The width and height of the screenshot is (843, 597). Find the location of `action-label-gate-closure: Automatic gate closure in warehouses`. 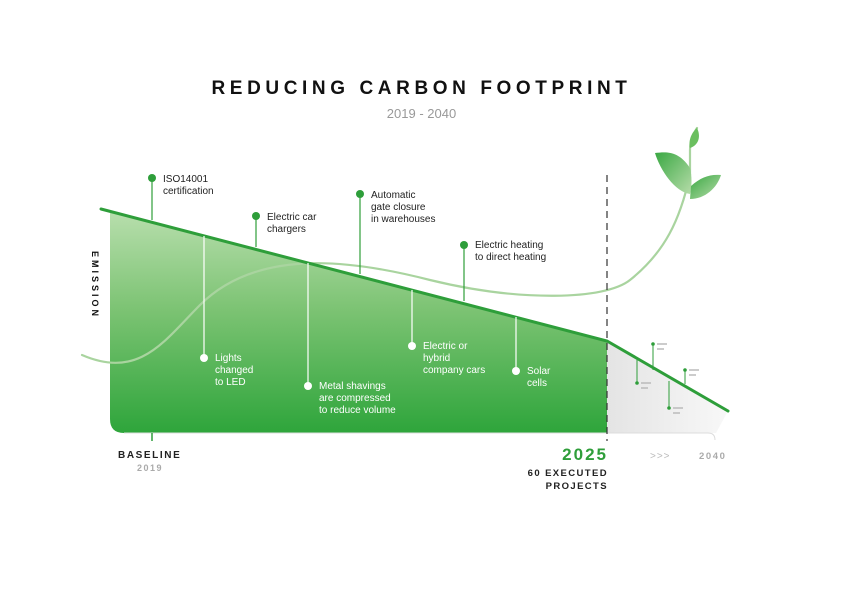

action-label-gate-closure: Automatic gate closure in warehouses is located at coordinates (403, 207).